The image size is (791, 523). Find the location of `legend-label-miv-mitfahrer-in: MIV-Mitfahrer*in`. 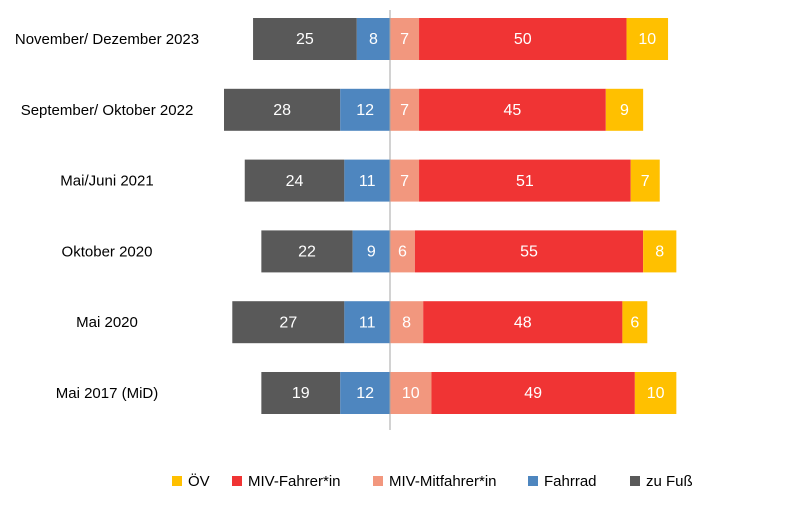

legend-label-miv-mitfahrer-in: MIV-Mitfahrer*in is located at coordinates (443, 481).